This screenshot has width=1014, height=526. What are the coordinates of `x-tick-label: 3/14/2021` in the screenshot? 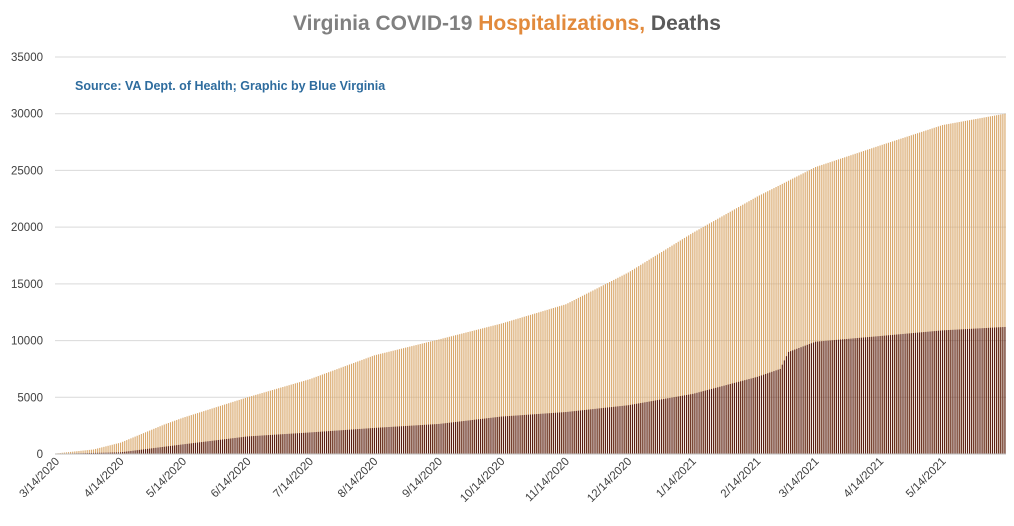 It's located at (799, 478).